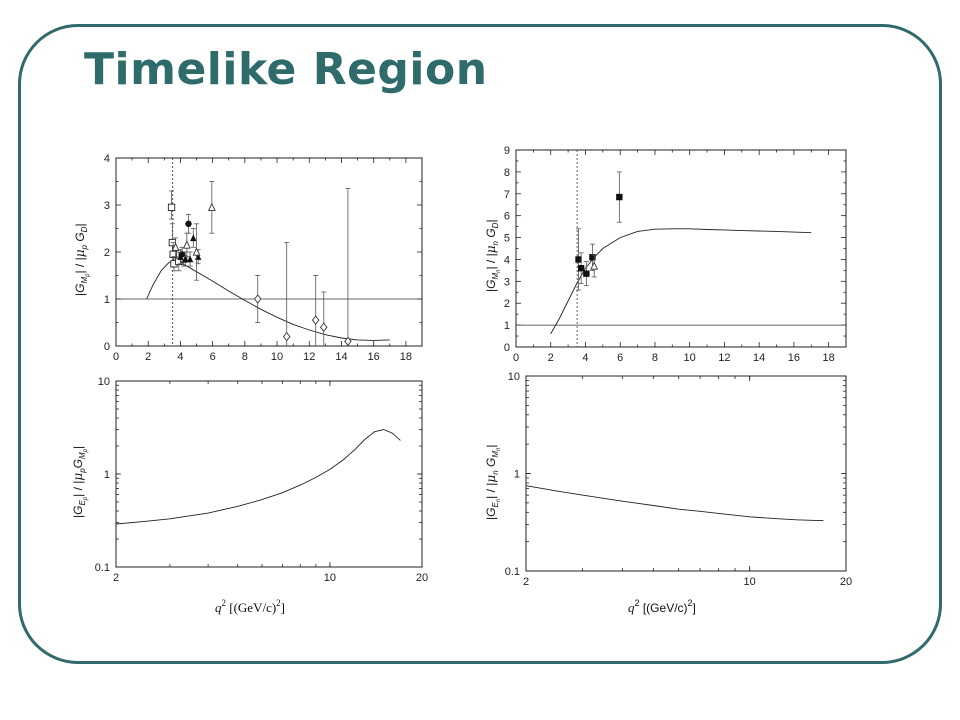 This screenshot has height=720, width=960. I want to click on neutron-ratio-x-tick-label: 2, so click(526, 582).